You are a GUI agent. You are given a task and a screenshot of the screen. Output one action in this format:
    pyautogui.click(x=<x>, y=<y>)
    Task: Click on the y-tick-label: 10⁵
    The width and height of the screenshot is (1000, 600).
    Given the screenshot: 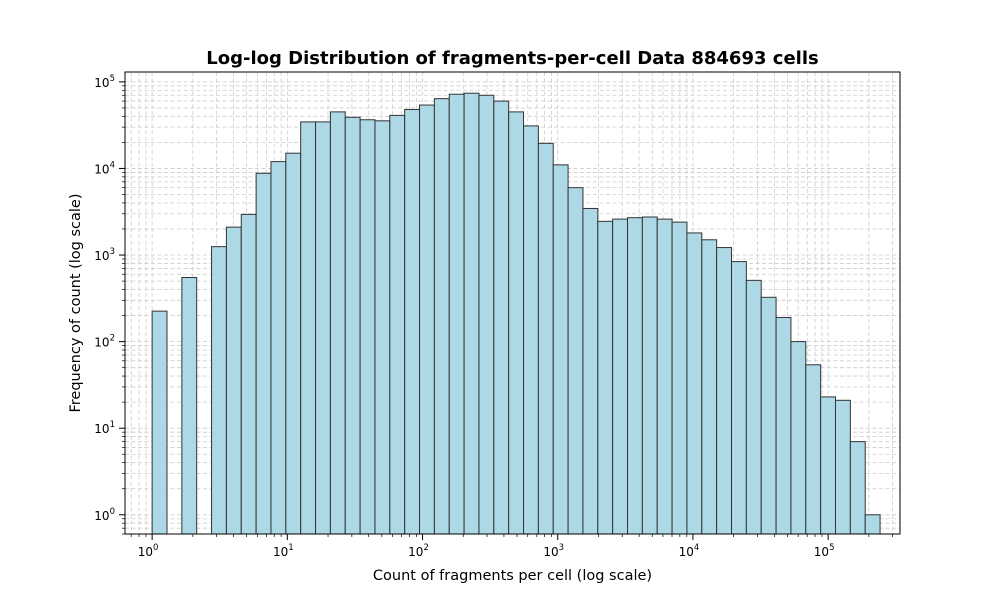 What is the action you would take?
    pyautogui.click(x=104, y=82)
    